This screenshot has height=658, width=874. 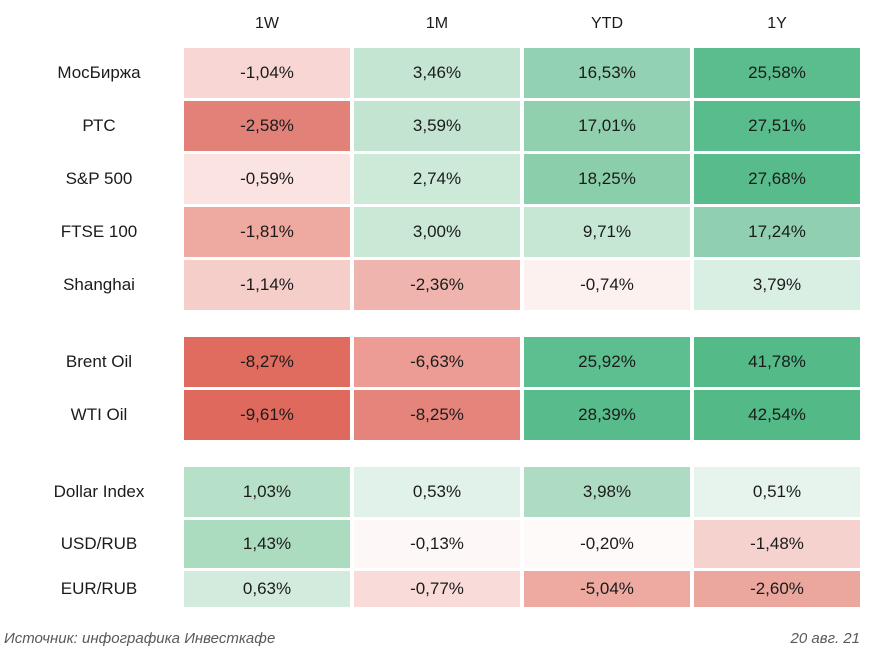 I want to click on row-label-brent: Brent Oil, so click(x=99, y=361).